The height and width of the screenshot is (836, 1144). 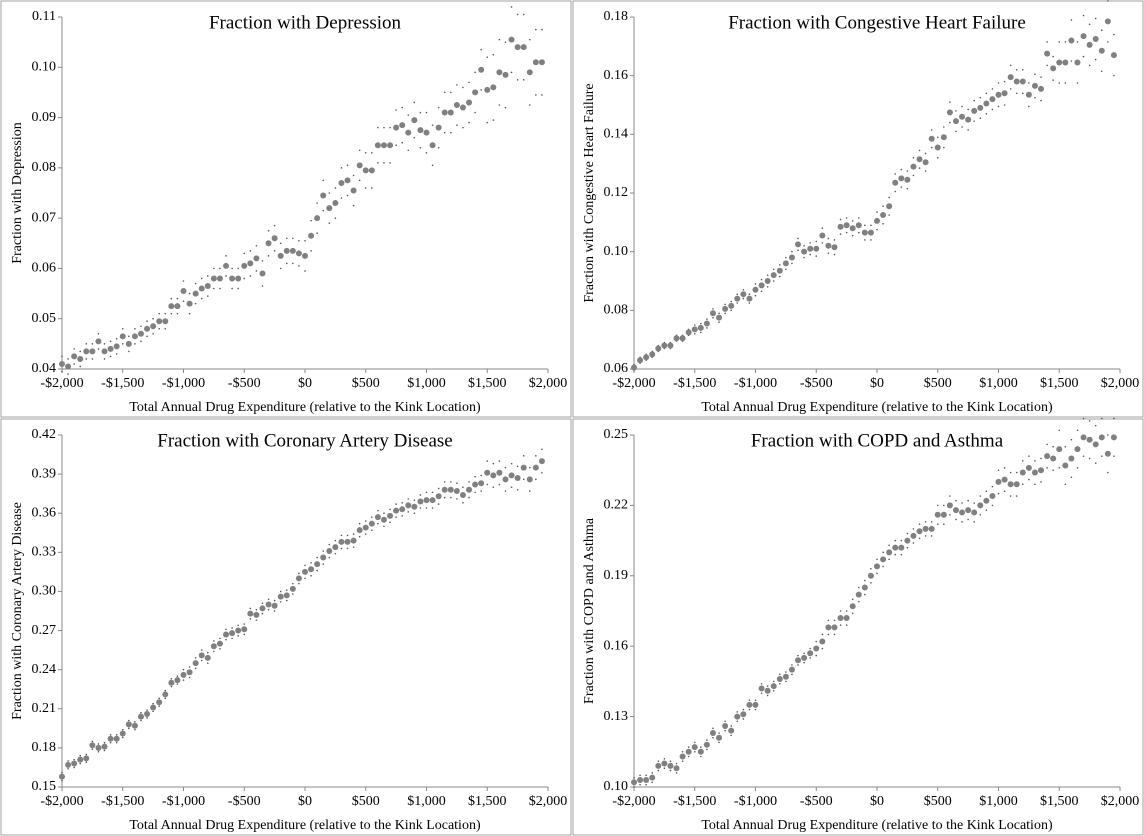 What do you see at coordinates (755, 383) in the screenshot?
I see `x-tick-label: -$1,000` at bounding box center [755, 383].